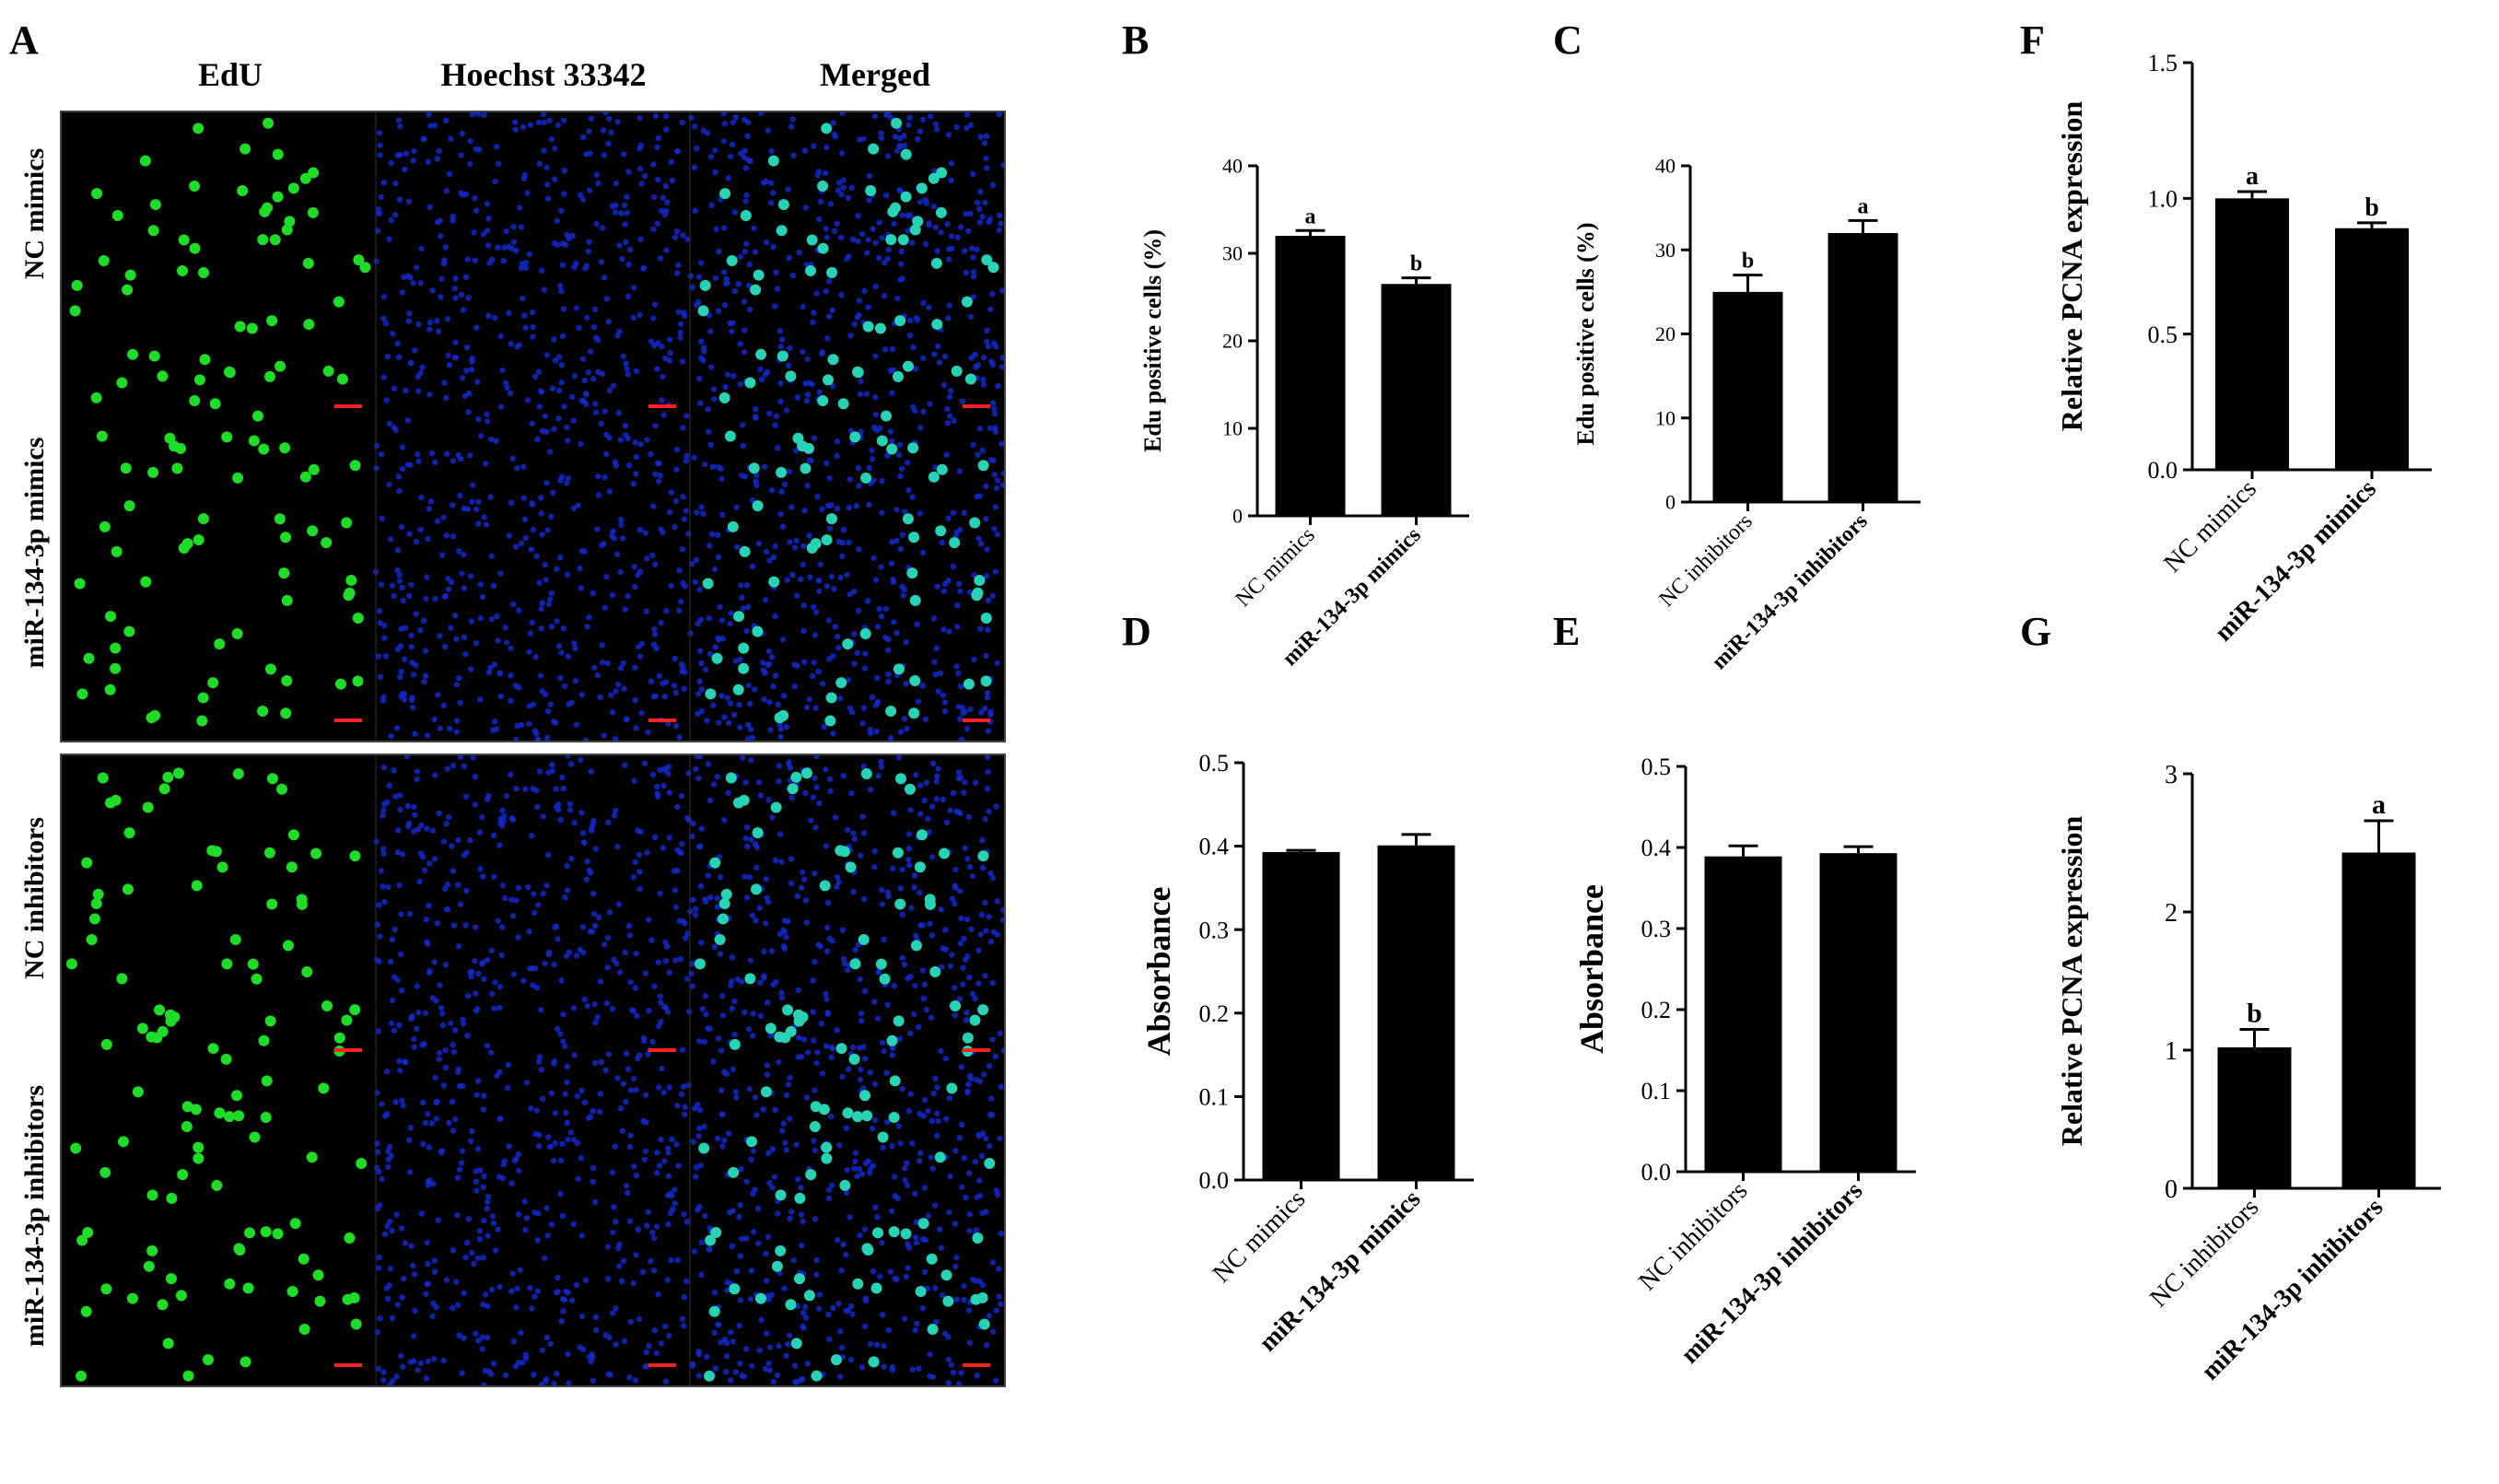  I want to click on row-label-nc-mimics: NC mimics, so click(34, 213).